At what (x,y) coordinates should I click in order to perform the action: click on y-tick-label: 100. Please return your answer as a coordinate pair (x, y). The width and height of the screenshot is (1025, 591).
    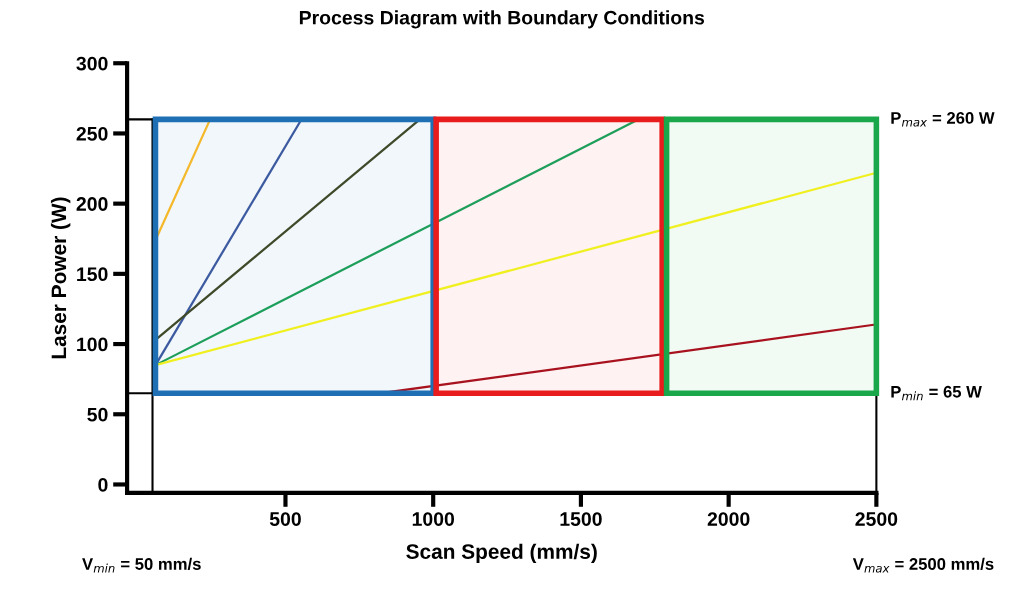
    Looking at the image, I should click on (92, 344).